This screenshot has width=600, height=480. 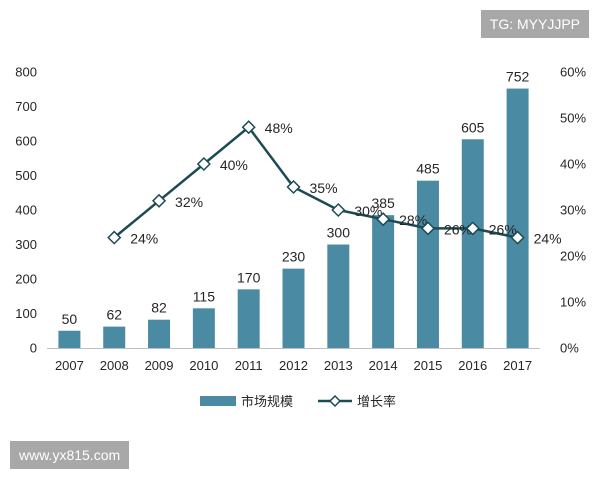 What do you see at coordinates (534, 24) in the screenshot?
I see `watermark-top: TG: MYYJJPP` at bounding box center [534, 24].